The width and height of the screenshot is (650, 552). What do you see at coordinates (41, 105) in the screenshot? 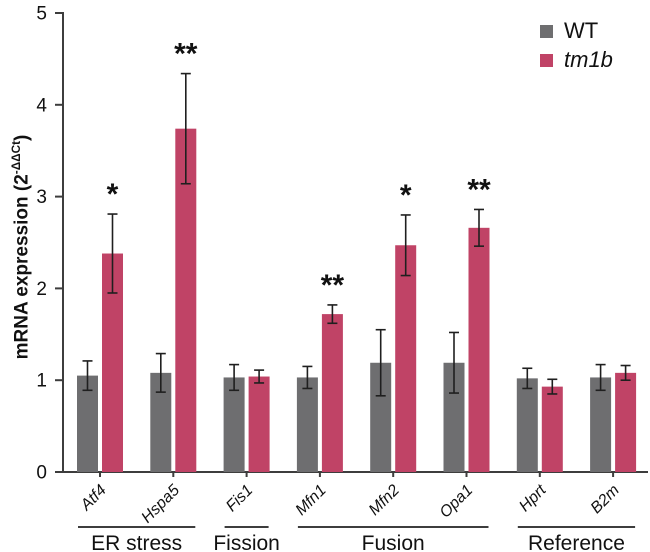
I see `y-tick-label: 4` at bounding box center [41, 105].